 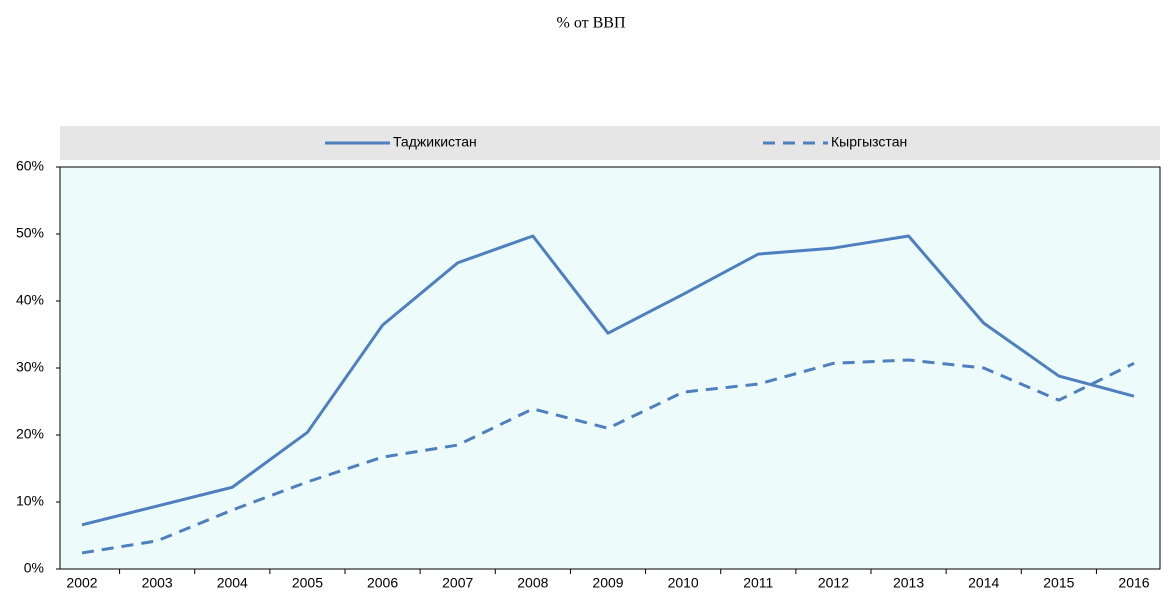 What do you see at coordinates (34, 568) in the screenshot?
I see `y-tick-label: 0%` at bounding box center [34, 568].